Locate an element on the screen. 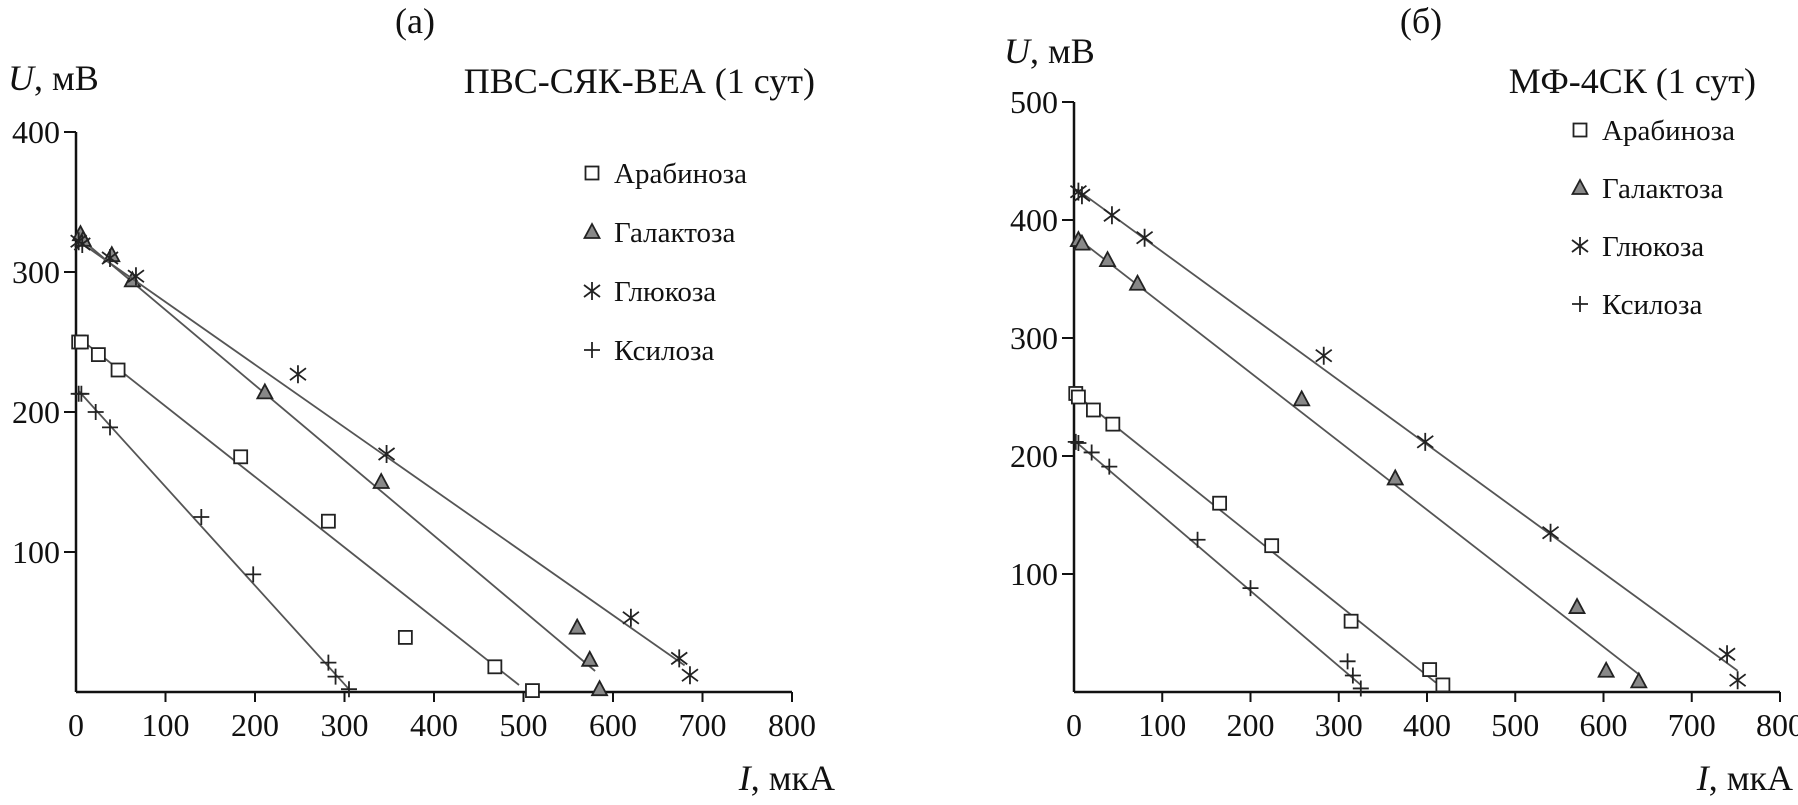  legend-label: Галактоза is located at coordinates (1662, 189).